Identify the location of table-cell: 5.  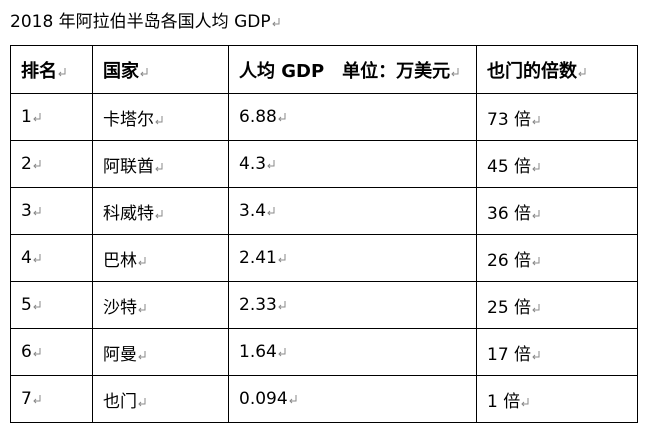
(51, 305).